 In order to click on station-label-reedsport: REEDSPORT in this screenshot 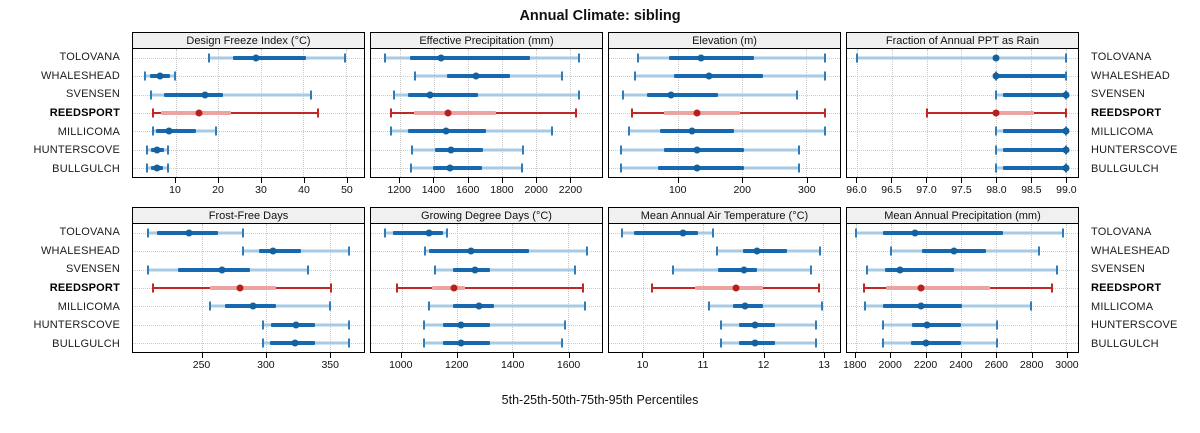, I will do `click(84, 113)`.